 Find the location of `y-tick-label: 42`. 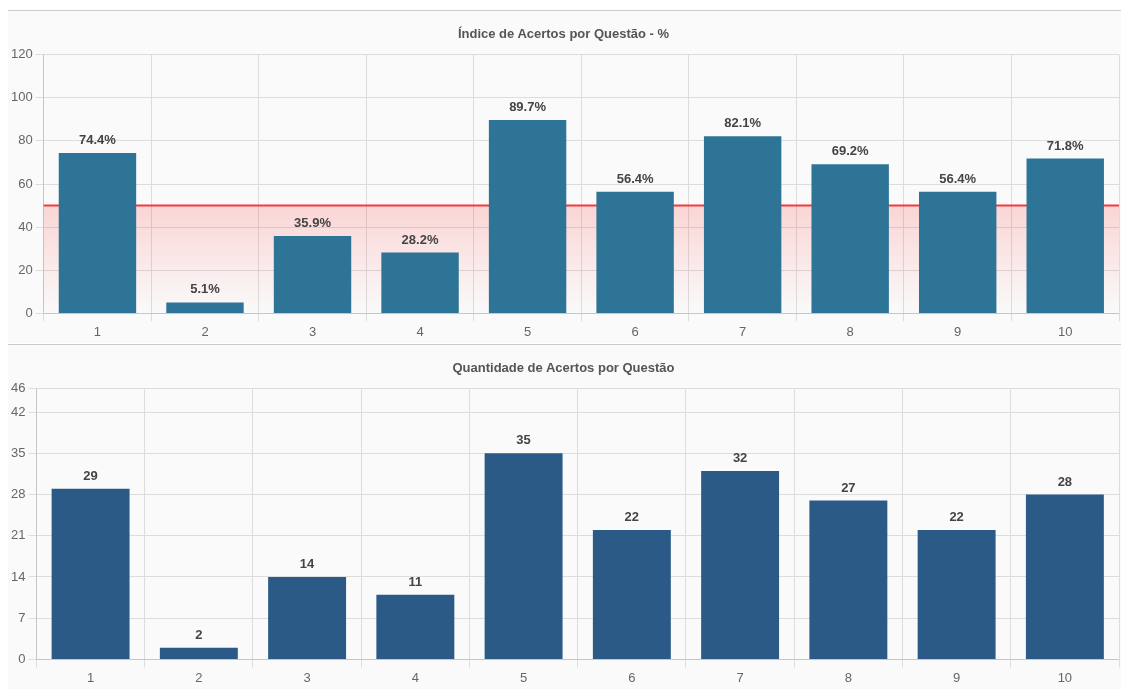

y-tick-label: 42 is located at coordinates (18, 411).